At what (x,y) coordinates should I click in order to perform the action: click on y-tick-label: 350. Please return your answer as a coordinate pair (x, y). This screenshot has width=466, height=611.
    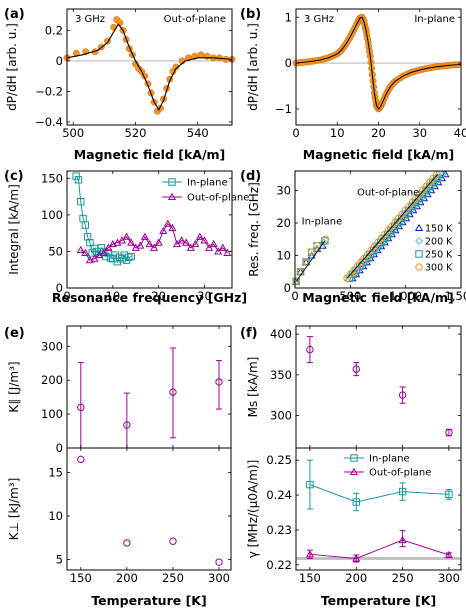
    Looking at the image, I should click on (281, 375).